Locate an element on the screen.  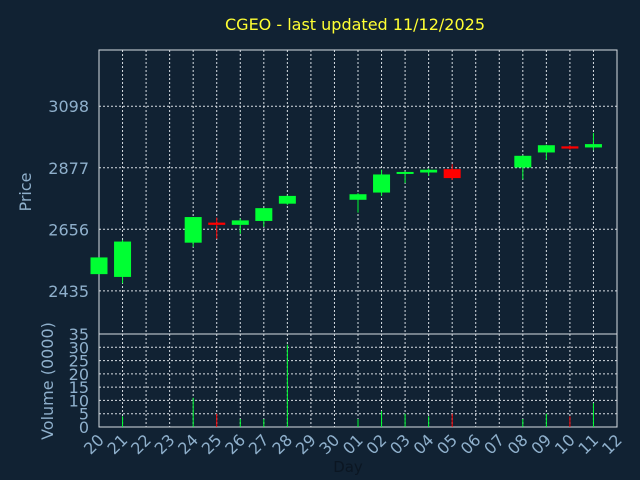
volume-axis-label: Volume (0000) is located at coordinates (47, 381).